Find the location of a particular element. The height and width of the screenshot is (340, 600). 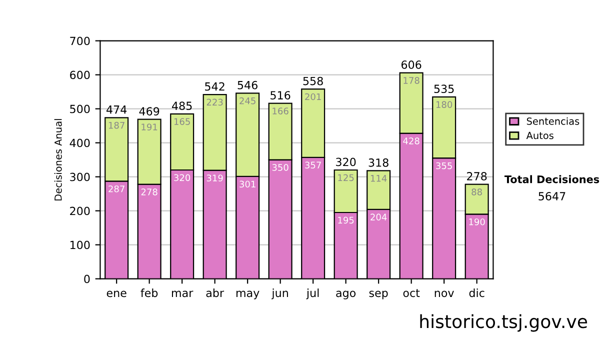

data-label: 350 is located at coordinates (280, 167).